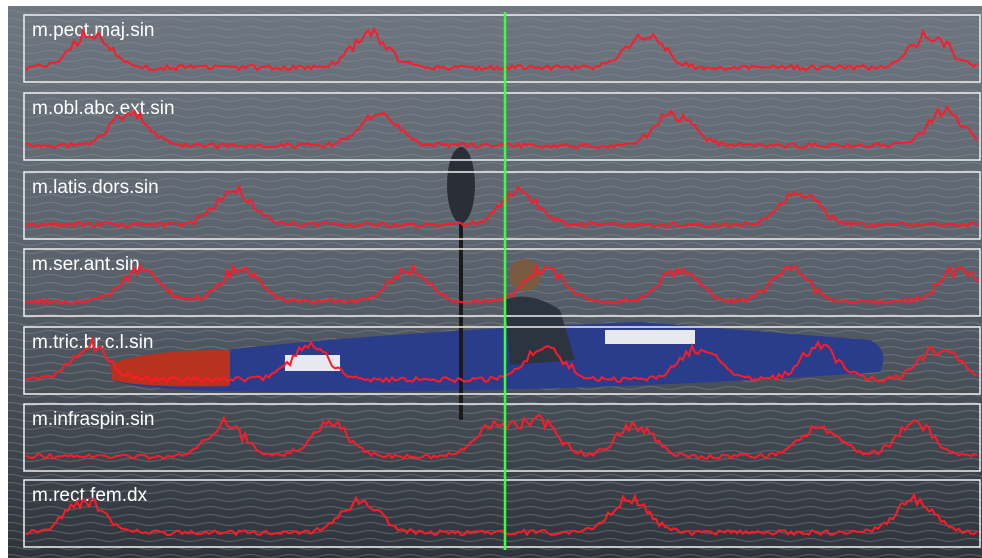 The width and height of the screenshot is (982, 558). What do you see at coordinates (90, 495) in the screenshot?
I see `panel-label: m.rect.fem.dx` at bounding box center [90, 495].